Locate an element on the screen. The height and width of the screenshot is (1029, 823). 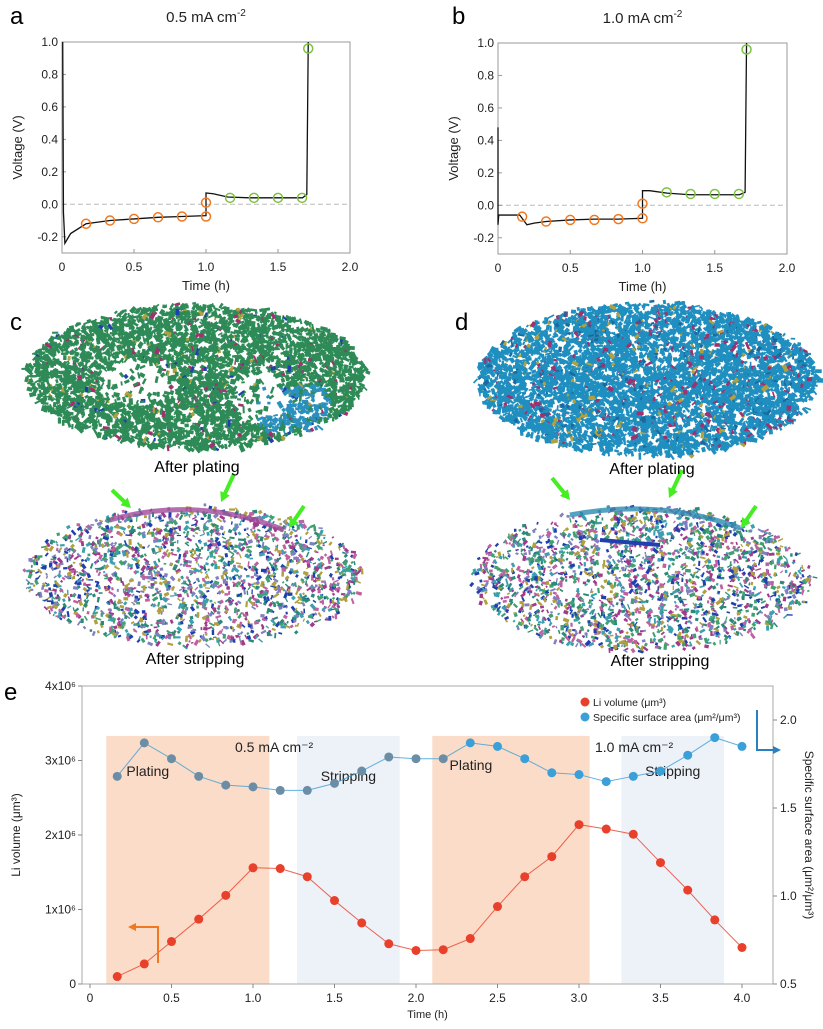
panel-label-c: c is located at coordinates (16, 322).